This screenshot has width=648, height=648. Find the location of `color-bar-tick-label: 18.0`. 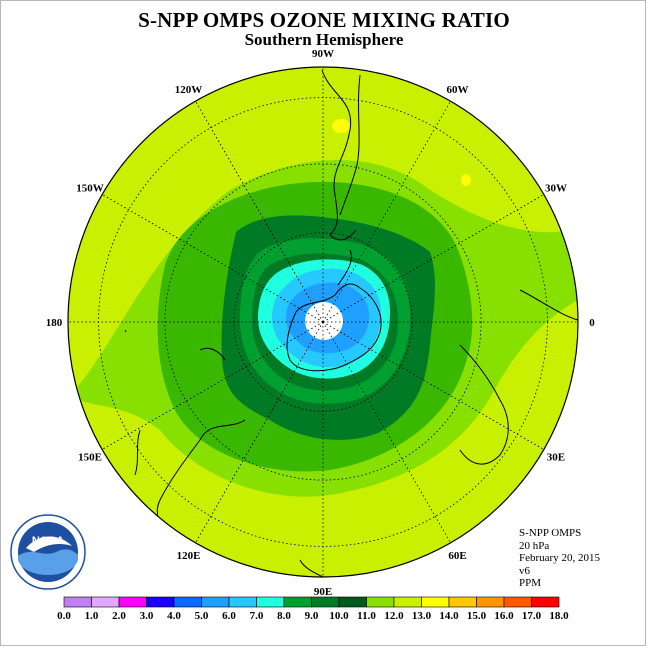

color-bar-tick-label: 18.0 is located at coordinates (559, 616).